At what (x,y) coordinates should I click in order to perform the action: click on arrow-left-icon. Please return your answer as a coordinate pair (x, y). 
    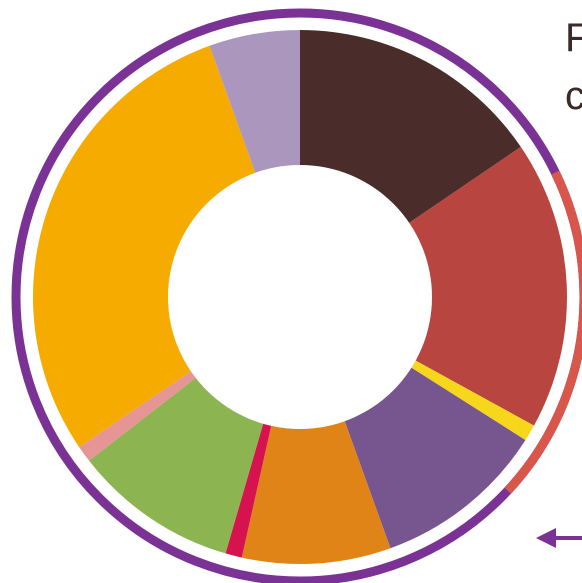
    Looking at the image, I should click on (559, 538).